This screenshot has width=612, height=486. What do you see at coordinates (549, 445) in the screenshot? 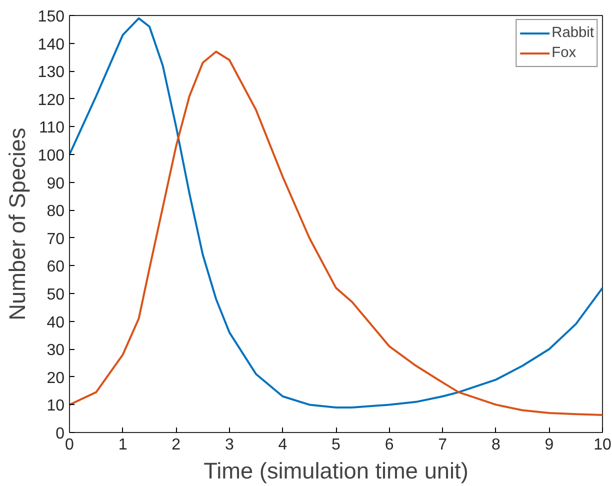
I see `x-tick-label: 9` at bounding box center [549, 445].